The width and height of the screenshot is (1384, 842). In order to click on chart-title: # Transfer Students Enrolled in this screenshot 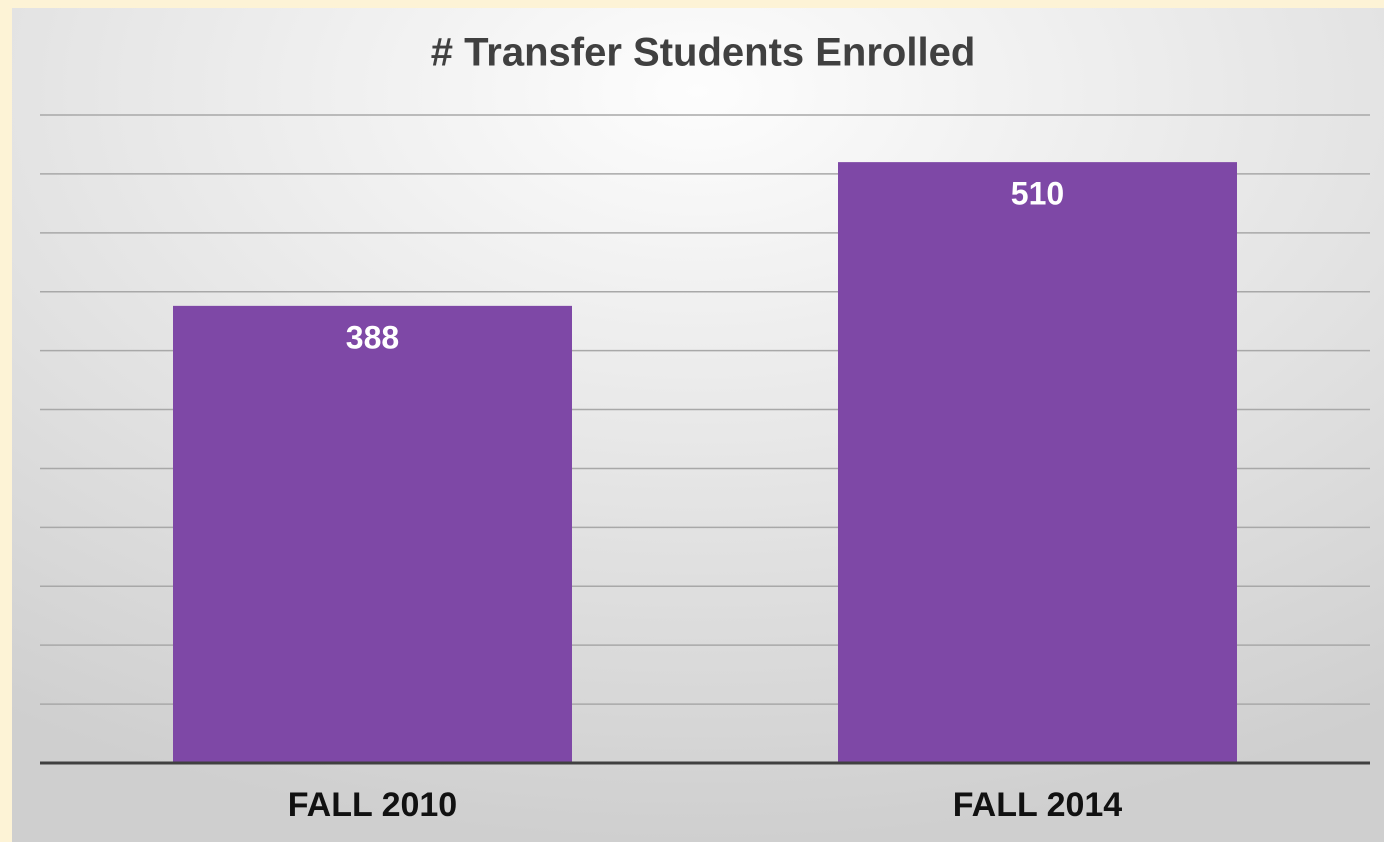, I will do `click(703, 53)`.